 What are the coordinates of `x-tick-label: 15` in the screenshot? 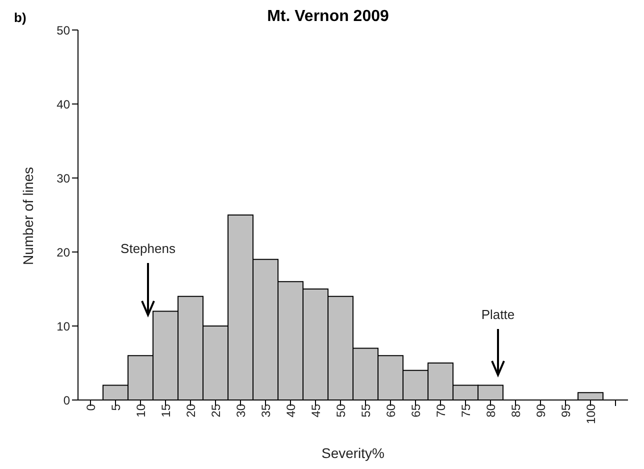 It's located at (166, 411).